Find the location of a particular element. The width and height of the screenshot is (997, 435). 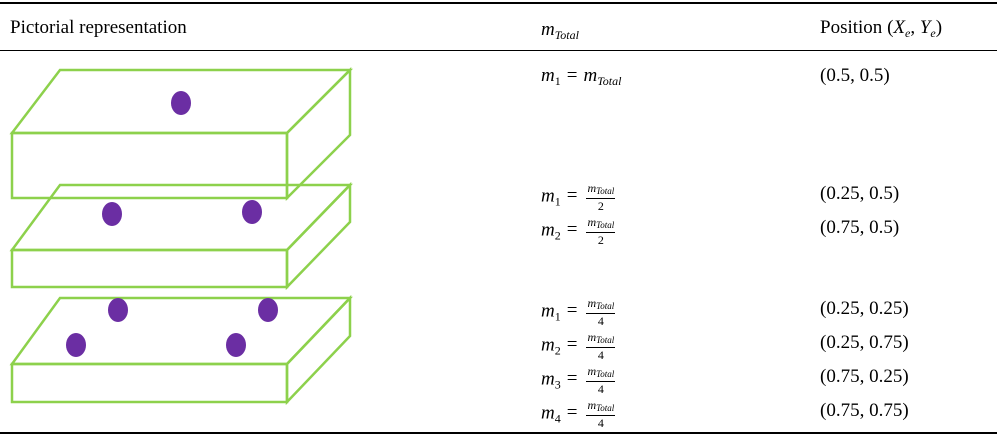

formula: m3 = mTotal 4 is located at coordinates (578, 380).